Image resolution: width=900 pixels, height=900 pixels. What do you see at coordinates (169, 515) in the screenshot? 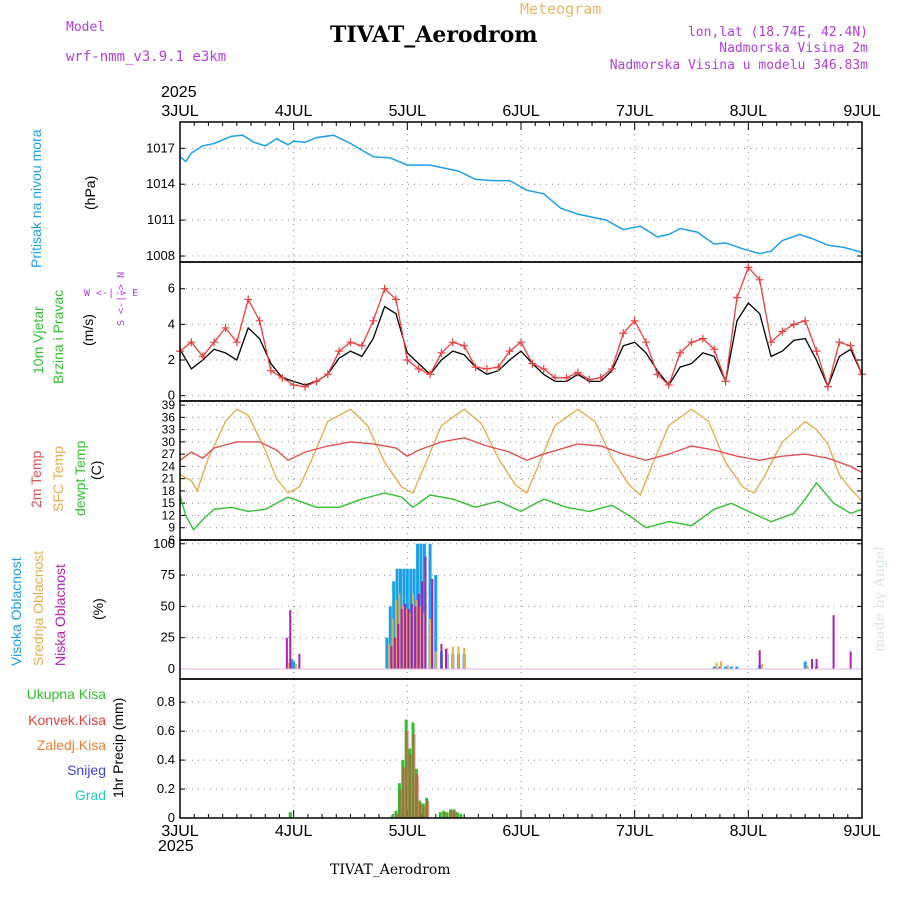
I see `y-tick-label: 12` at bounding box center [169, 515].